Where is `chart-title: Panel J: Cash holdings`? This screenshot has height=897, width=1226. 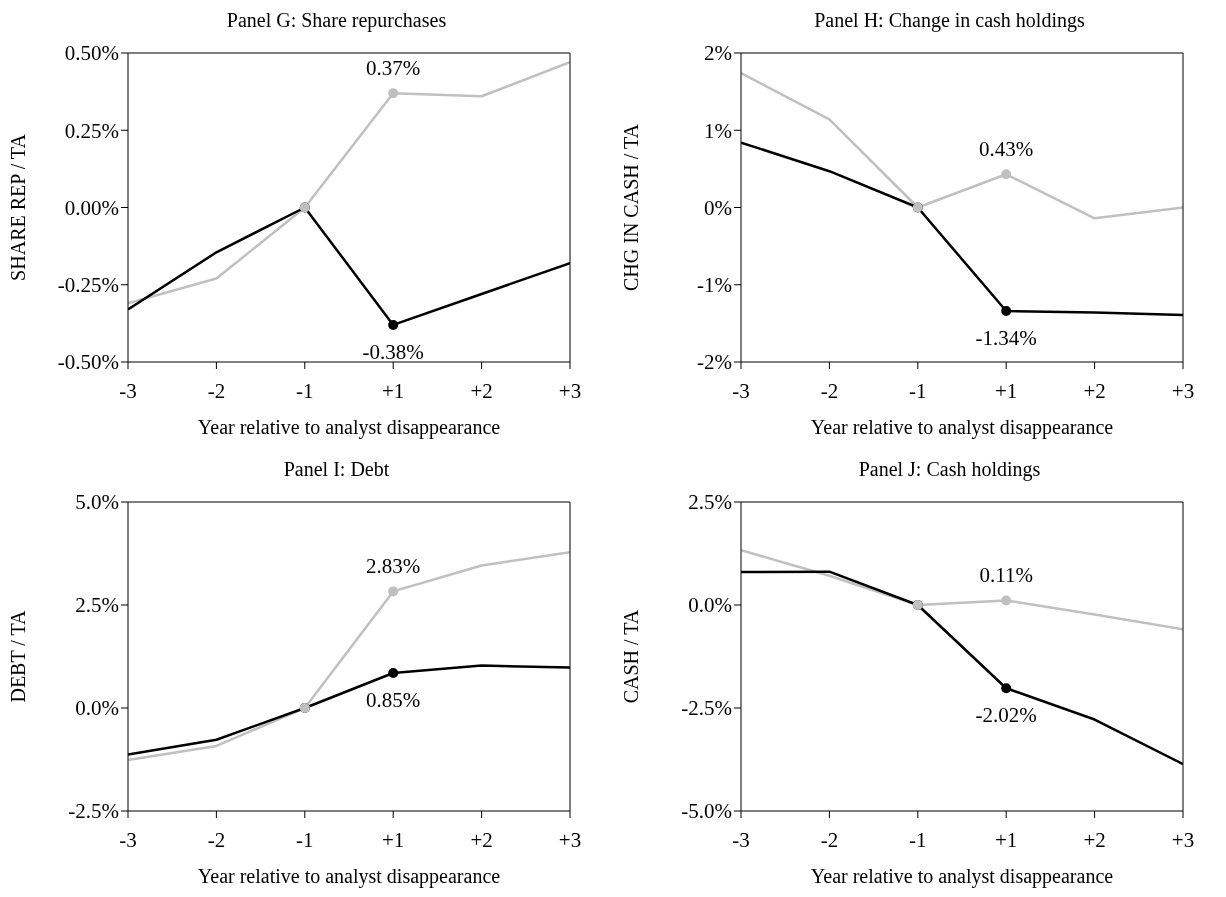
chart-title: Panel J: Cash holdings is located at coordinates (949, 469).